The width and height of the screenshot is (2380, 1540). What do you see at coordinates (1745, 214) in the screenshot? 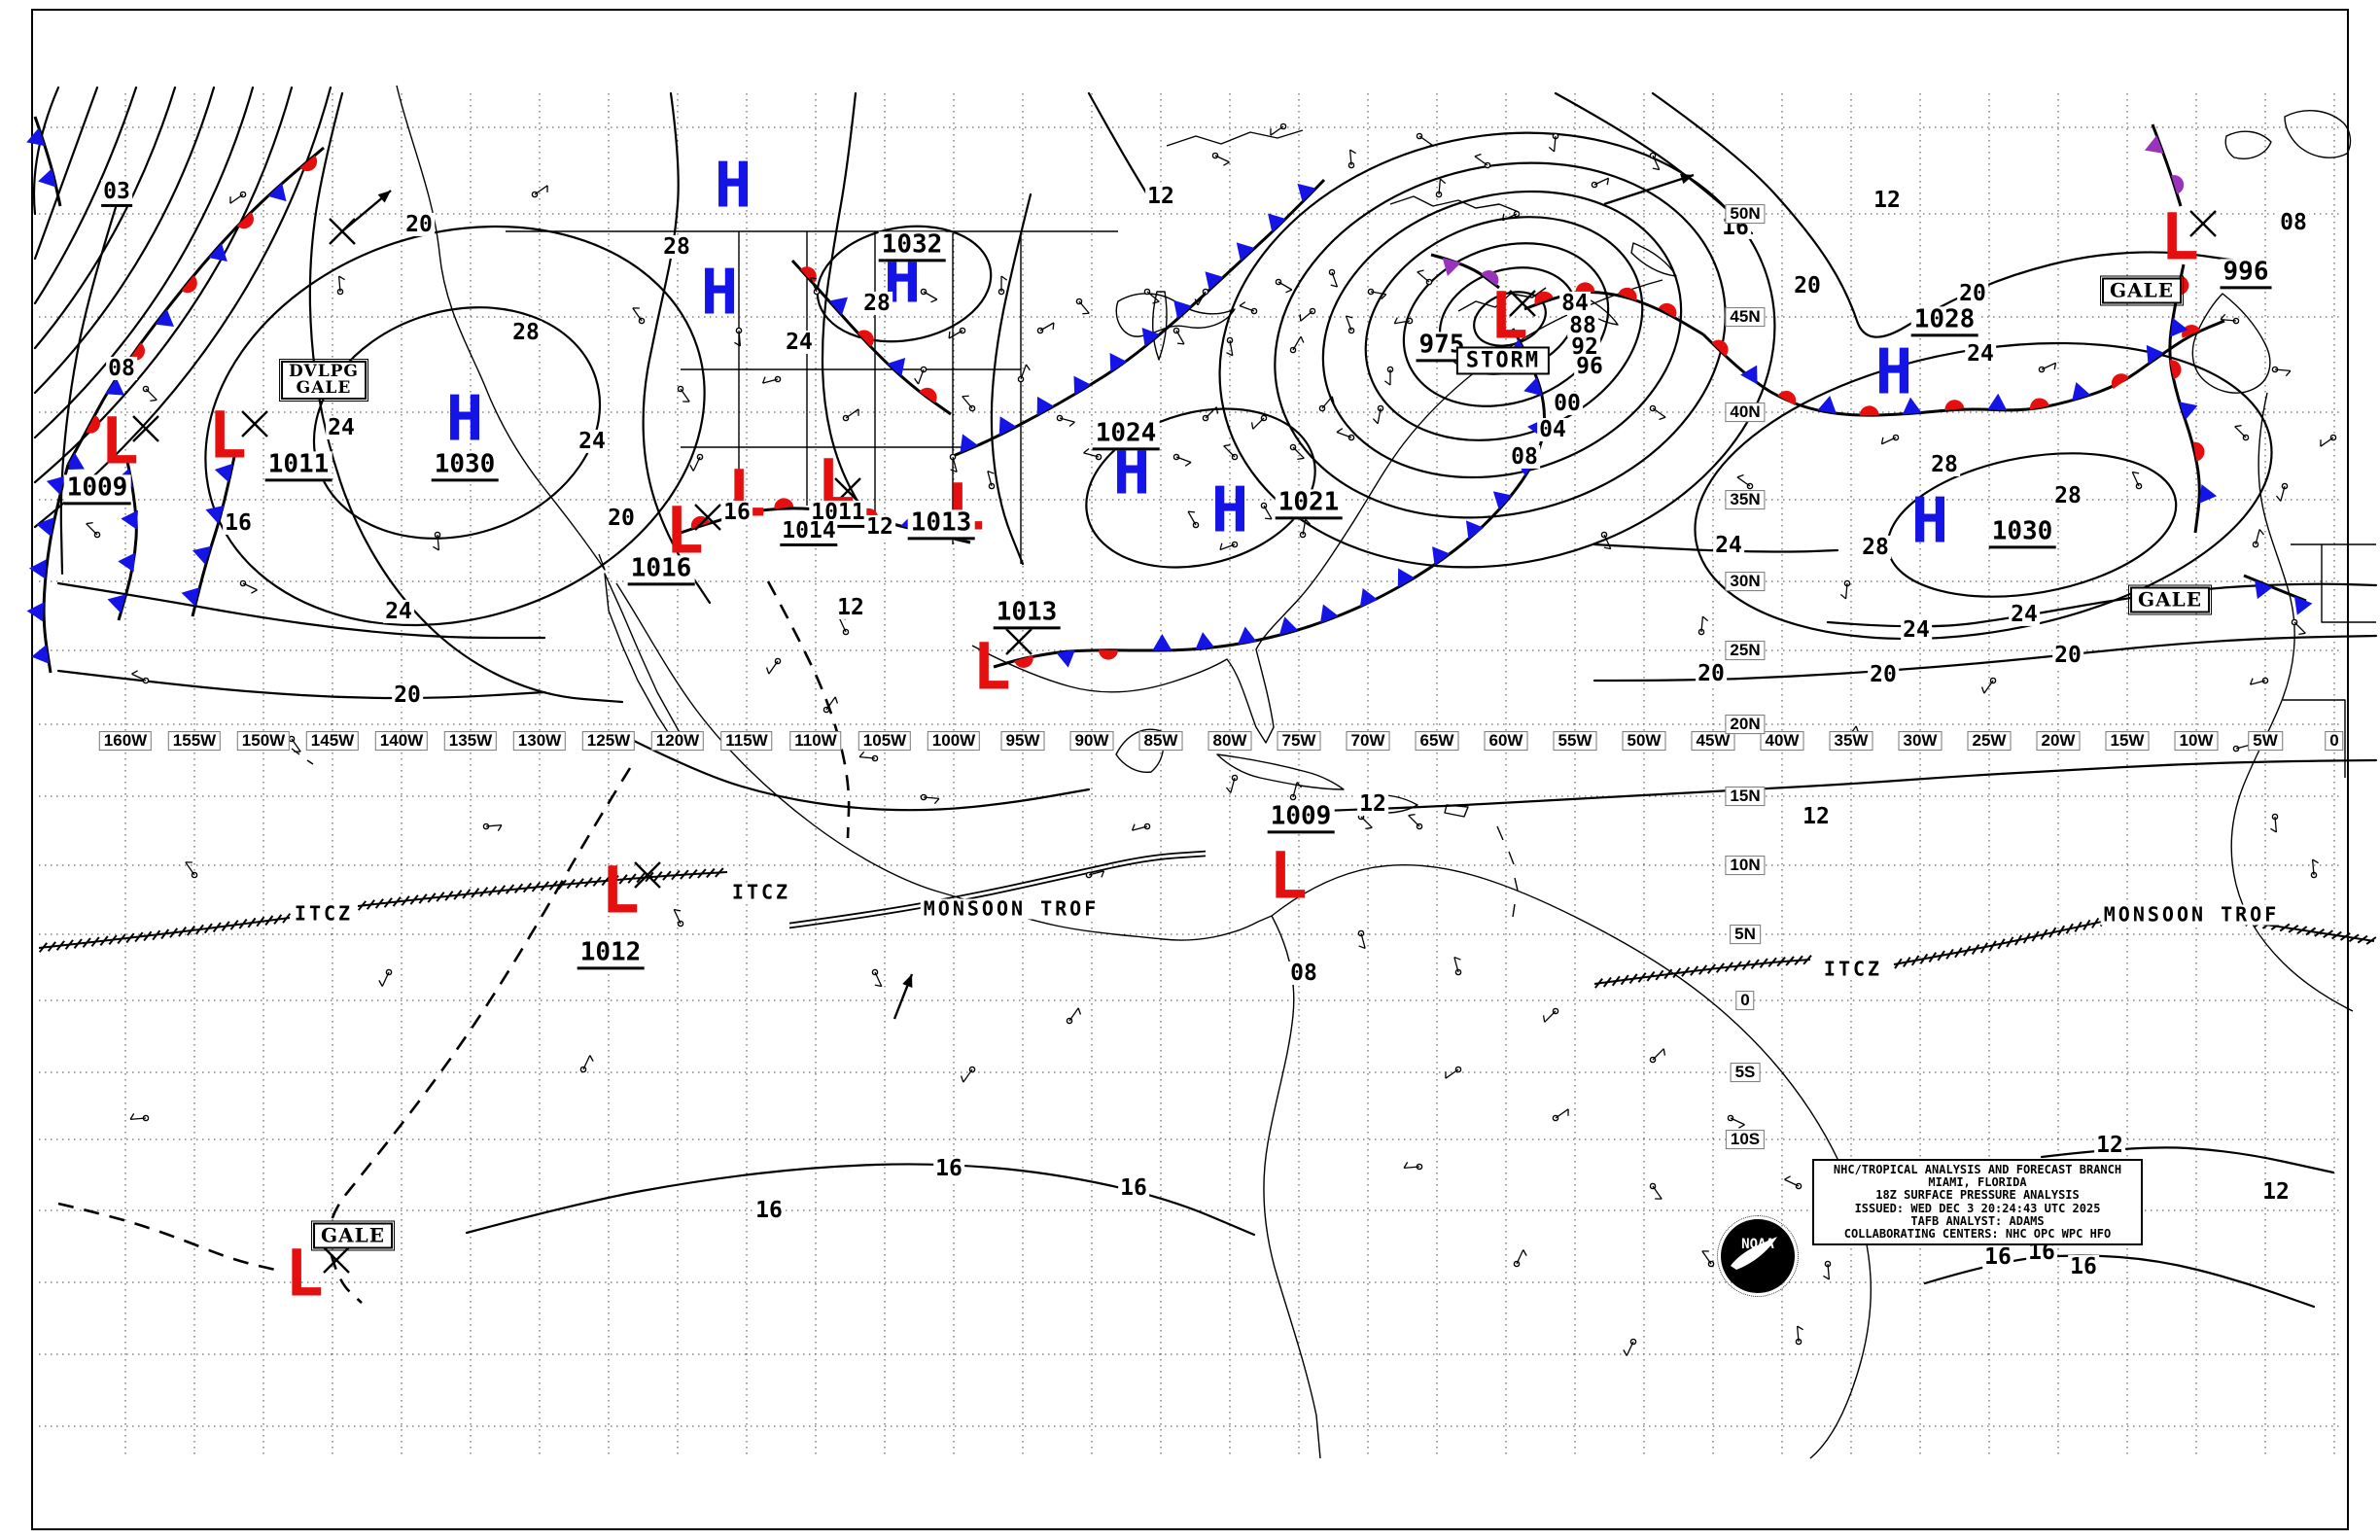
I see `latitude-label: 50N` at bounding box center [1745, 214].